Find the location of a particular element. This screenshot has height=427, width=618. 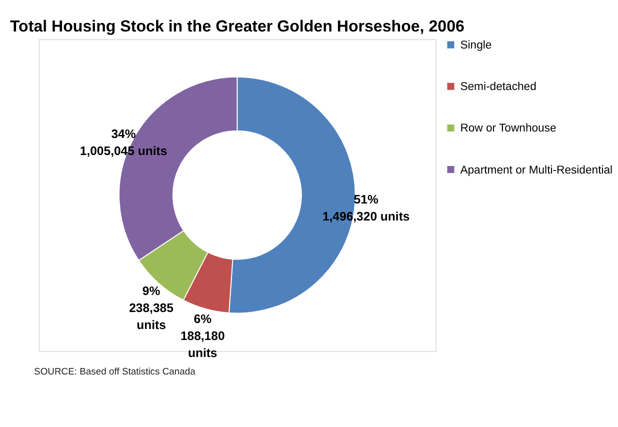

legend-label: Apartment or Multi-Residential is located at coordinates (536, 170).